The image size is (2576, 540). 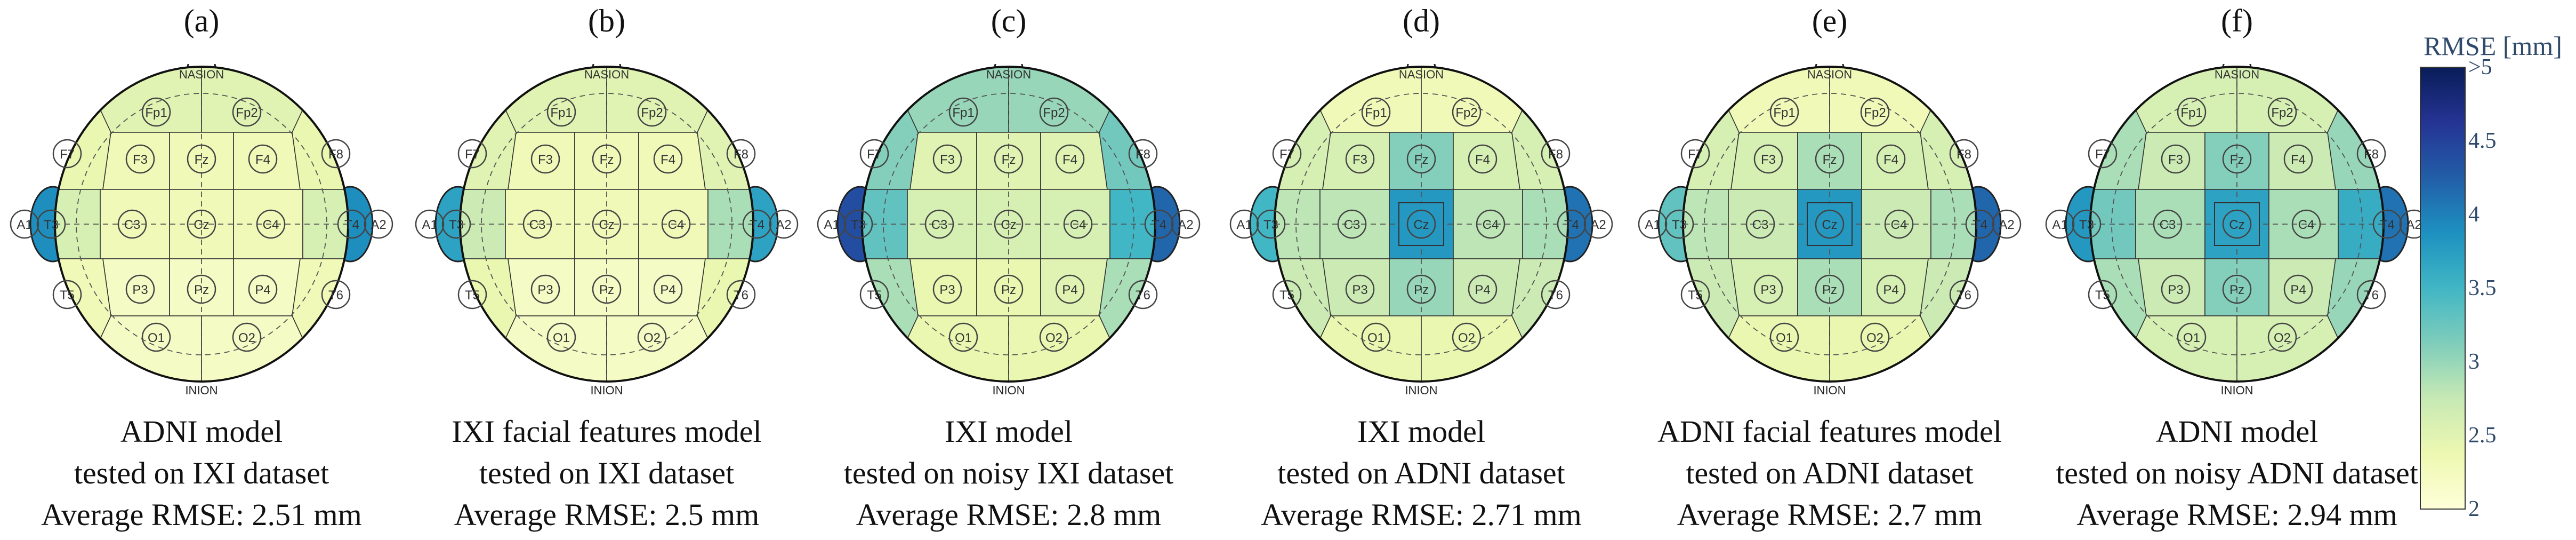 What do you see at coordinates (1009, 432) in the screenshot?
I see `caption-line: IXI model` at bounding box center [1009, 432].